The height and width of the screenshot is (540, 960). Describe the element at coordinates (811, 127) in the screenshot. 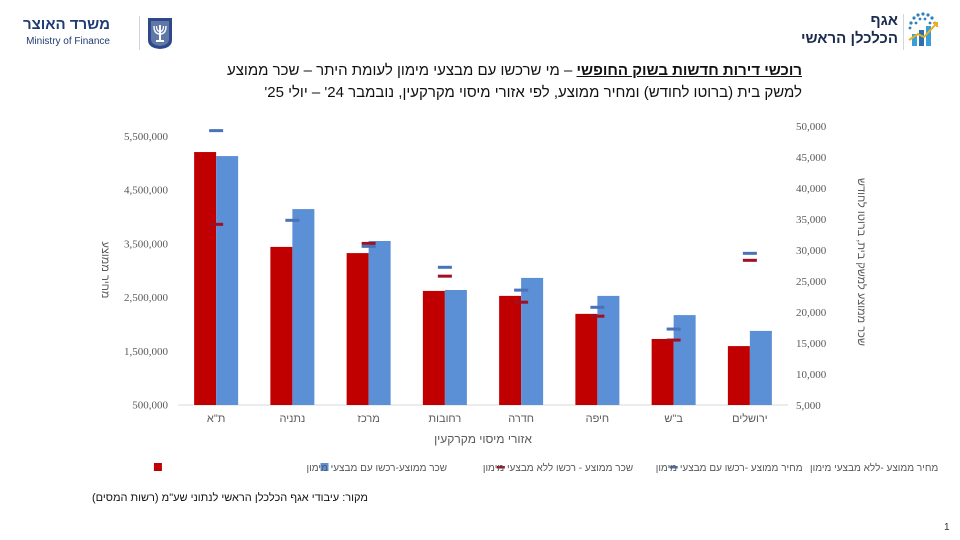

I see `right-axis-tick-label: 50,000` at that location.